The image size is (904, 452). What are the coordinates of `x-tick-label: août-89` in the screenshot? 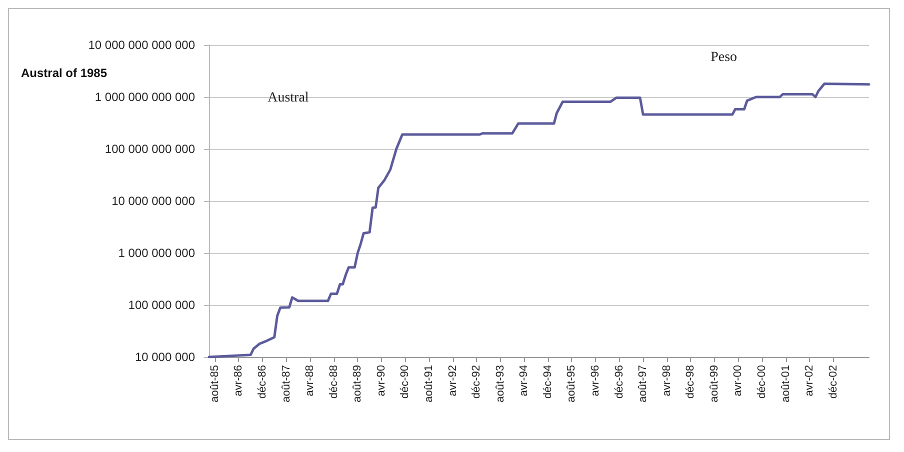 It's located at (358, 383).